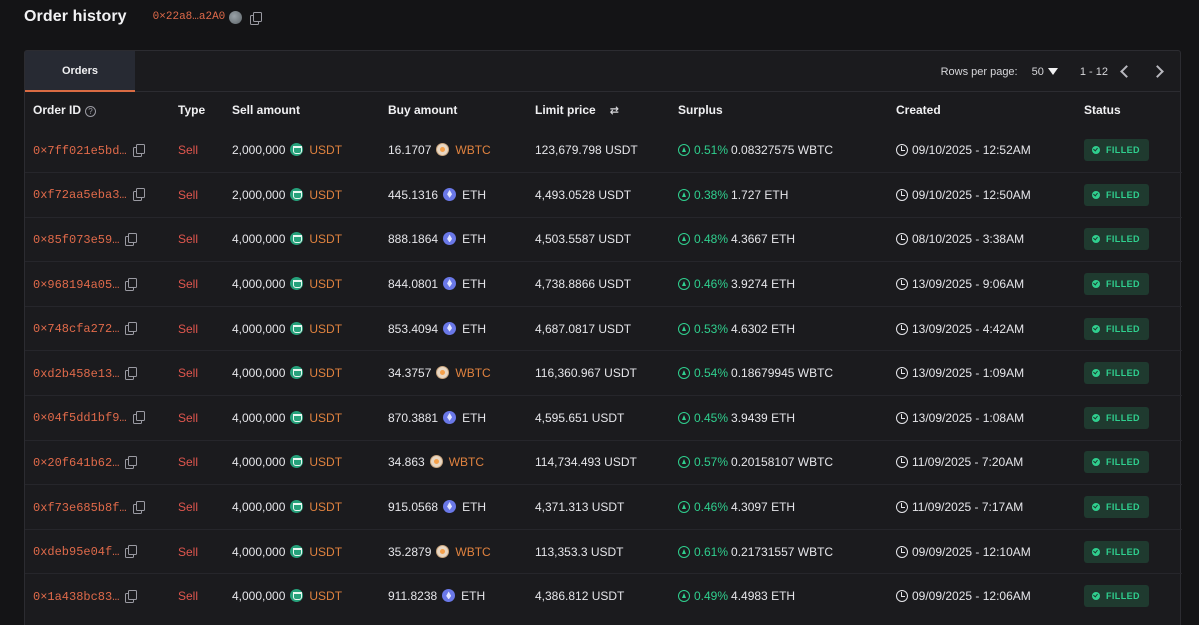  I want to click on status-cell: FILLED, so click(1133, 150).